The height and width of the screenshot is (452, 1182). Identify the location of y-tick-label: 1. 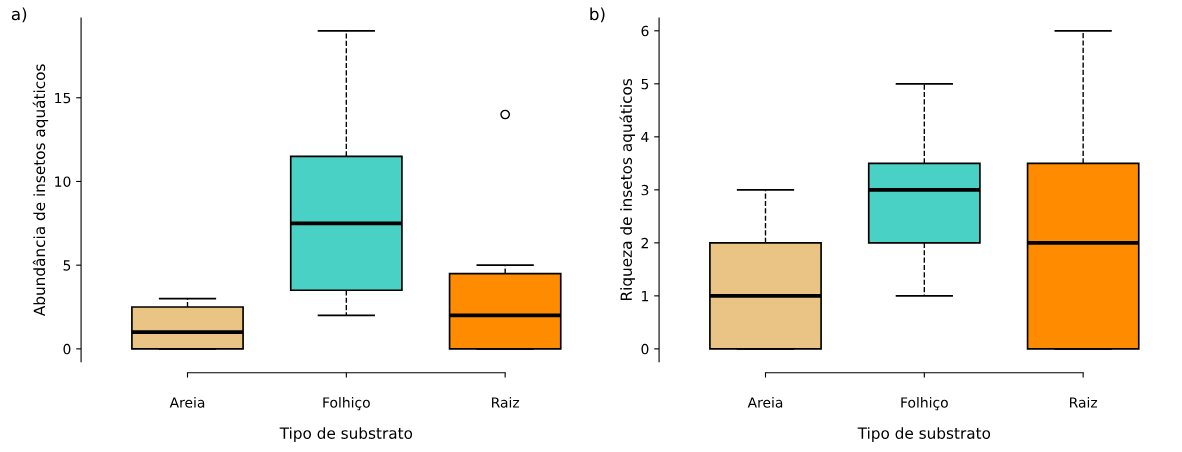
(645, 296).